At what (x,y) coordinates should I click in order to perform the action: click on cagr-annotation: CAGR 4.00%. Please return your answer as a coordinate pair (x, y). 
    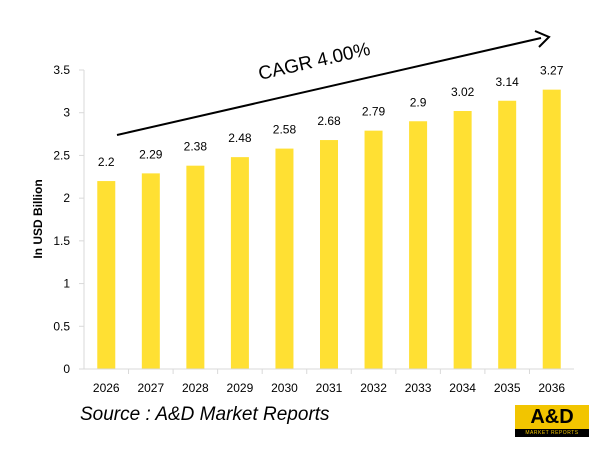
    Looking at the image, I should click on (314, 62).